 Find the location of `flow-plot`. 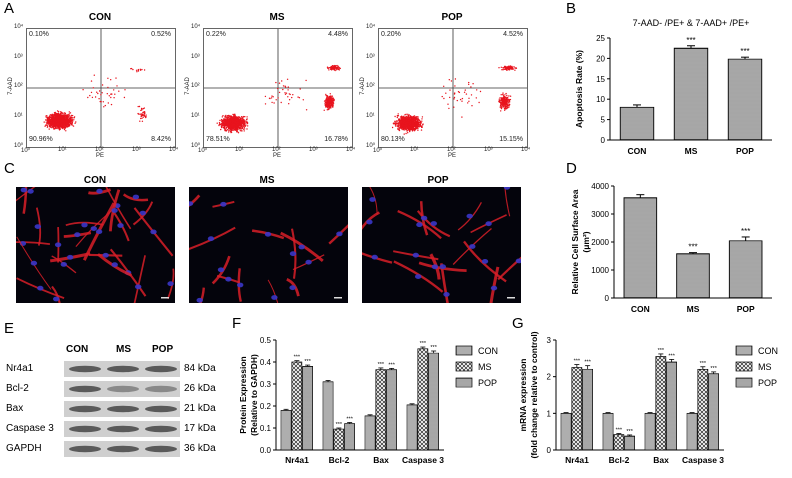

flow-plot is located at coordinates (278, 88).